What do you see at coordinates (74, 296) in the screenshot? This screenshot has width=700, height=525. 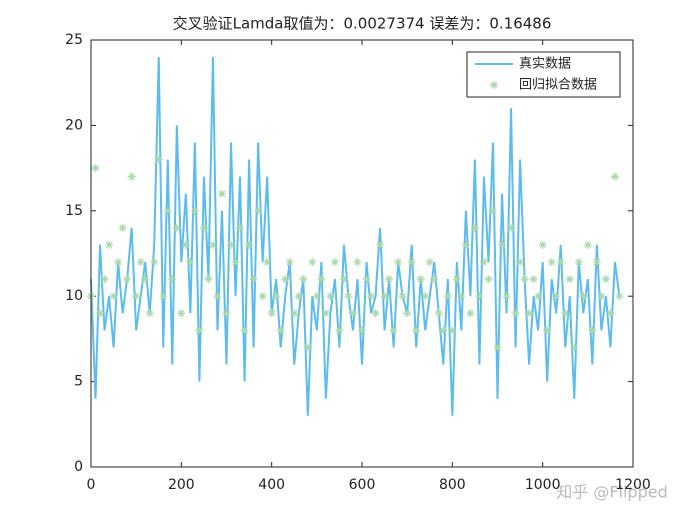 I see `y-tick-label: 10` at bounding box center [74, 296].